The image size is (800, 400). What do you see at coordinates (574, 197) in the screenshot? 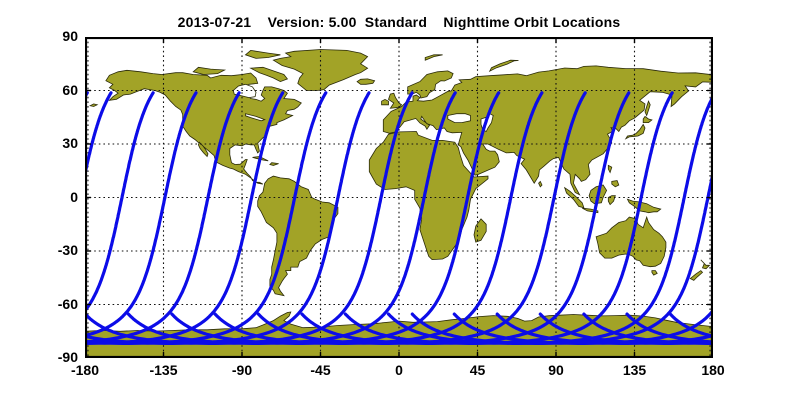
I see `land-sumatra` at bounding box center [574, 197].